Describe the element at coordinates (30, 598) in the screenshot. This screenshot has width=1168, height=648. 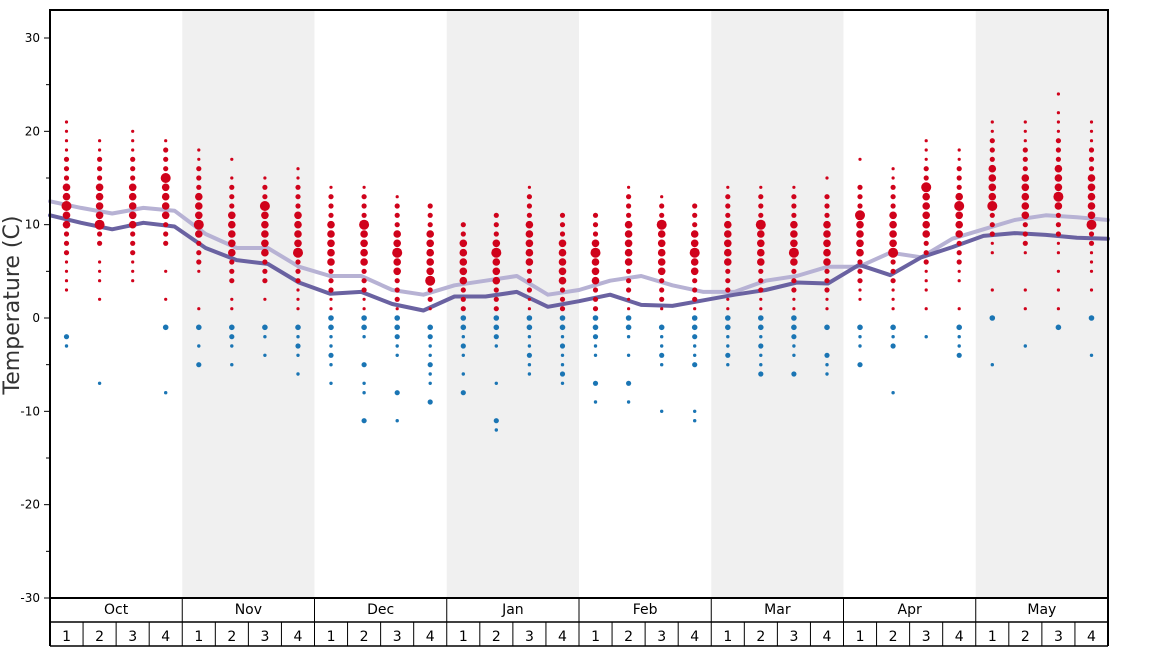
I see `y-tick-label: -30` at that location.